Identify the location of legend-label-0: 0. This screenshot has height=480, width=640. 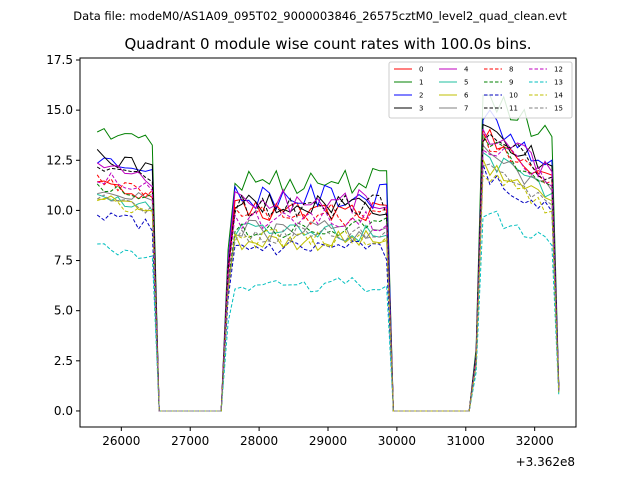
(421, 70).